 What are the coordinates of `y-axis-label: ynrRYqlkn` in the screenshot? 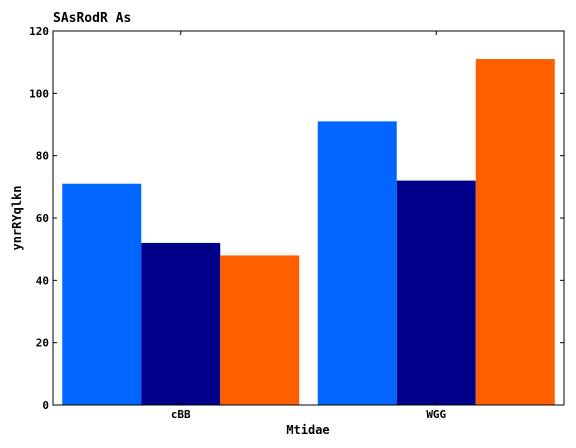 It's located at (17, 217).